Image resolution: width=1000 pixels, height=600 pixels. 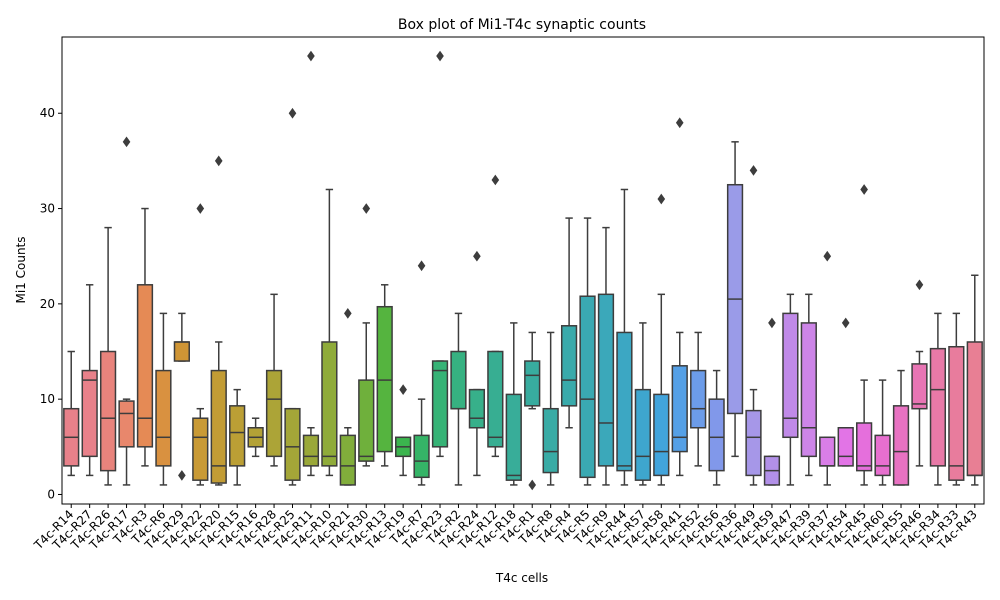 What do you see at coordinates (521, 578) in the screenshot?
I see `x-axis-label: T4c cells` at bounding box center [521, 578].